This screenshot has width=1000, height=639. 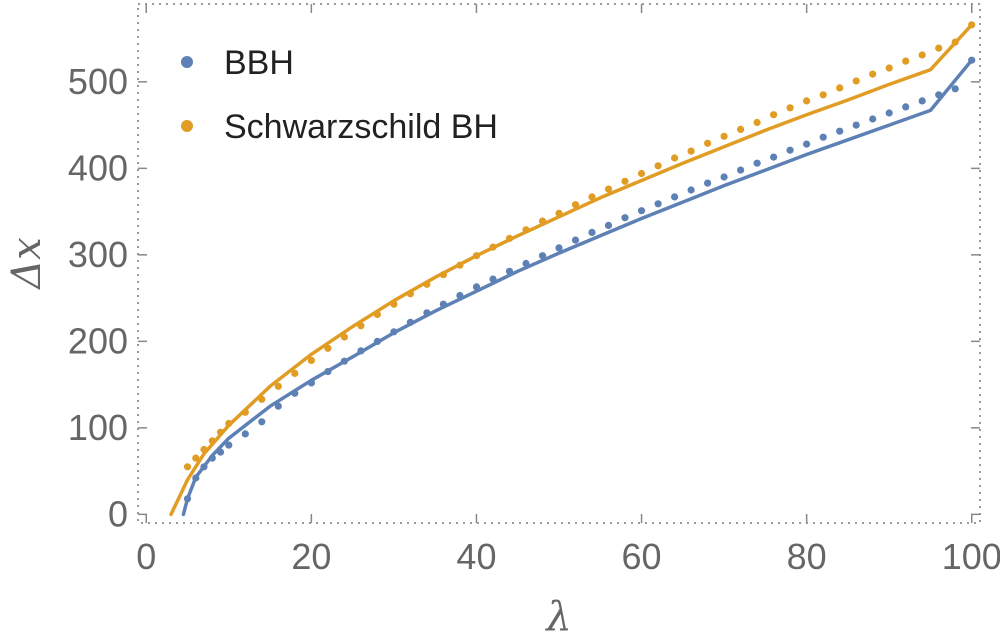 I want to click on x-tick-label-4: 80, so click(x=807, y=556).